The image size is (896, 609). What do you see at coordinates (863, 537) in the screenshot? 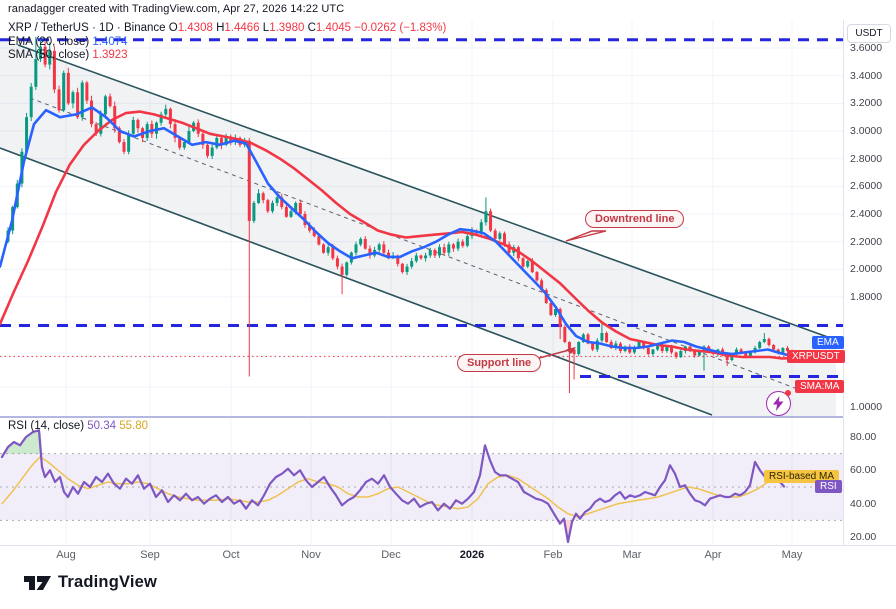
I see `rsi-tick: 20.00` at bounding box center [863, 537].